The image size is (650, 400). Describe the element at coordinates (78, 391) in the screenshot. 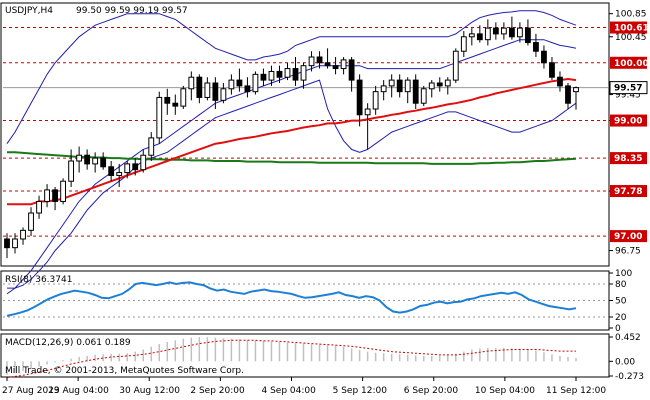

I see `time-axis-label: 29 Aug 04:00` at that location.